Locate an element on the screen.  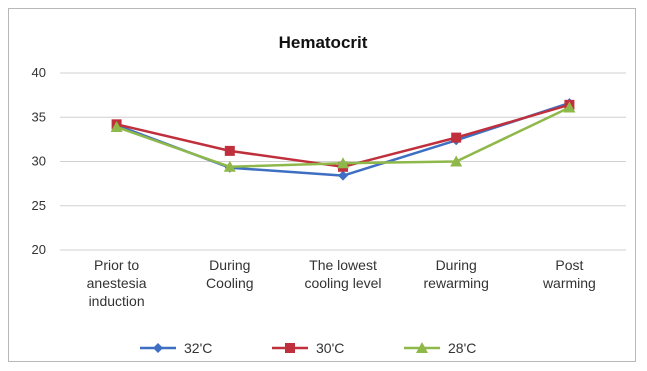
y-tick-label: 20 is located at coordinates (39, 249).